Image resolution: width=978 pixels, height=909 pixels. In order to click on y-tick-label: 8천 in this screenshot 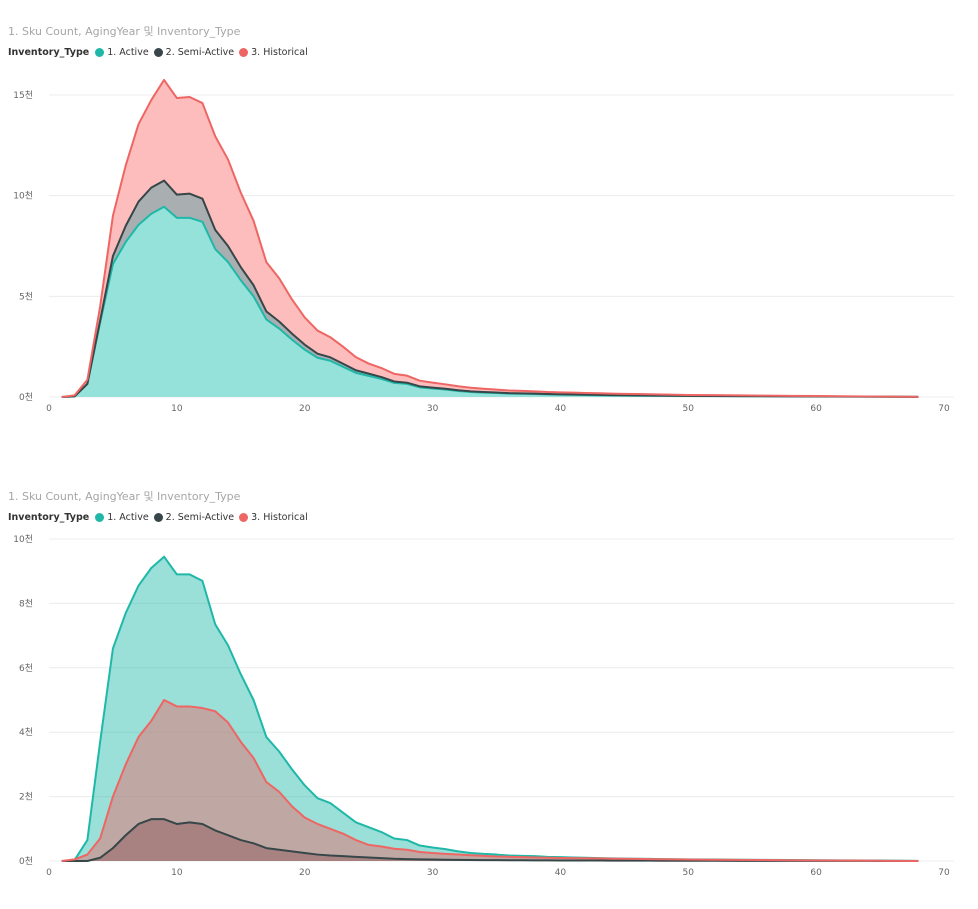, I will do `click(26, 603)`.